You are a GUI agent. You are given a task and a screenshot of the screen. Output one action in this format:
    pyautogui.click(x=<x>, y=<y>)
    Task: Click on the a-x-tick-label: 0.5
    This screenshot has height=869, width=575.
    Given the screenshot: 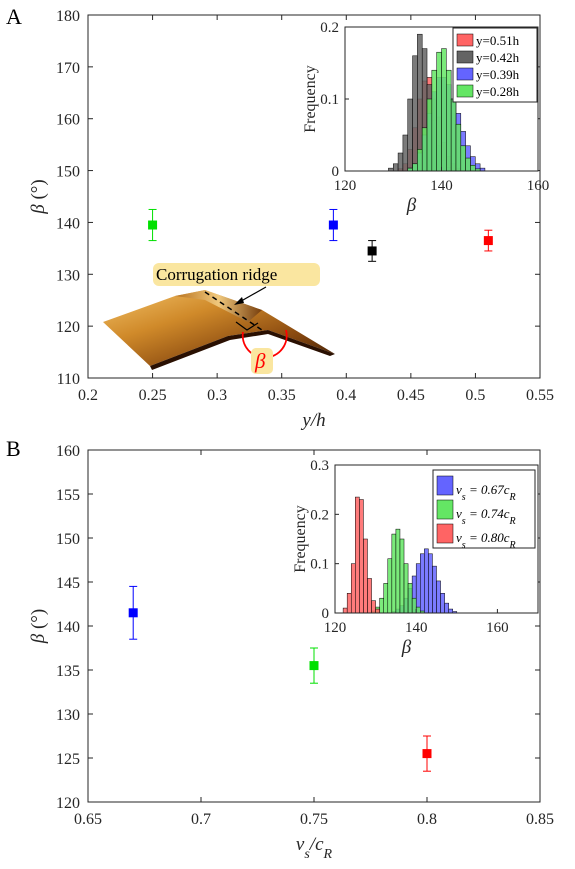 What is the action you would take?
    pyautogui.click(x=475, y=395)
    